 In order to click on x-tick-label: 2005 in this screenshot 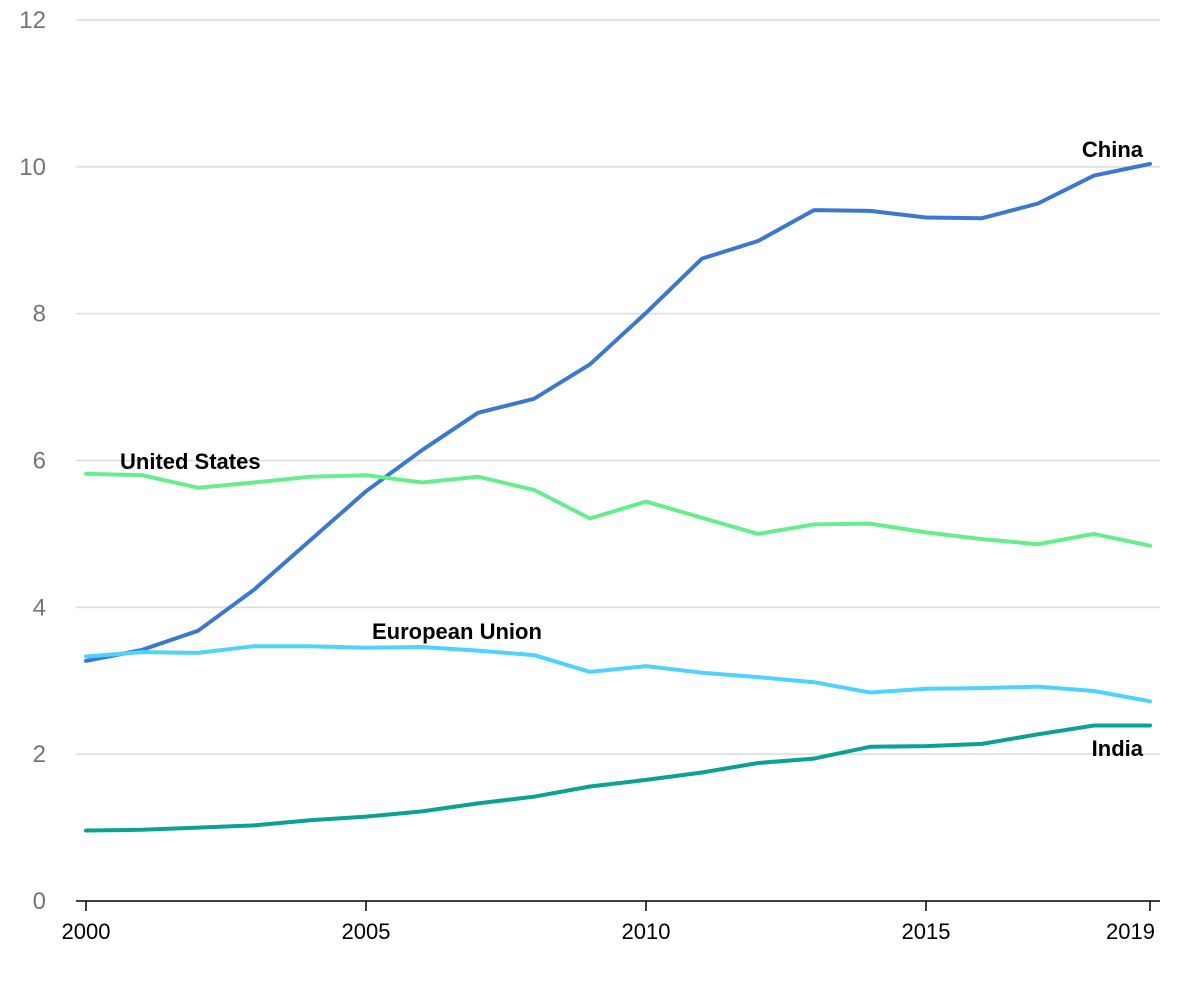, I will do `click(366, 931)`.